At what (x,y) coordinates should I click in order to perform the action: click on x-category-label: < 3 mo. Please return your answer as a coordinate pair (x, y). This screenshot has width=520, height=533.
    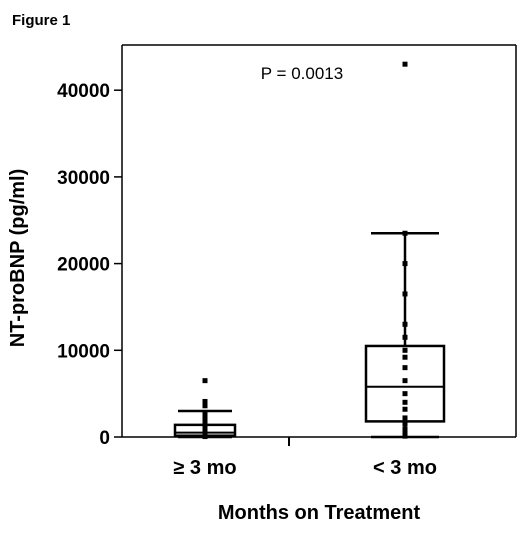
    Looking at the image, I should click on (405, 468).